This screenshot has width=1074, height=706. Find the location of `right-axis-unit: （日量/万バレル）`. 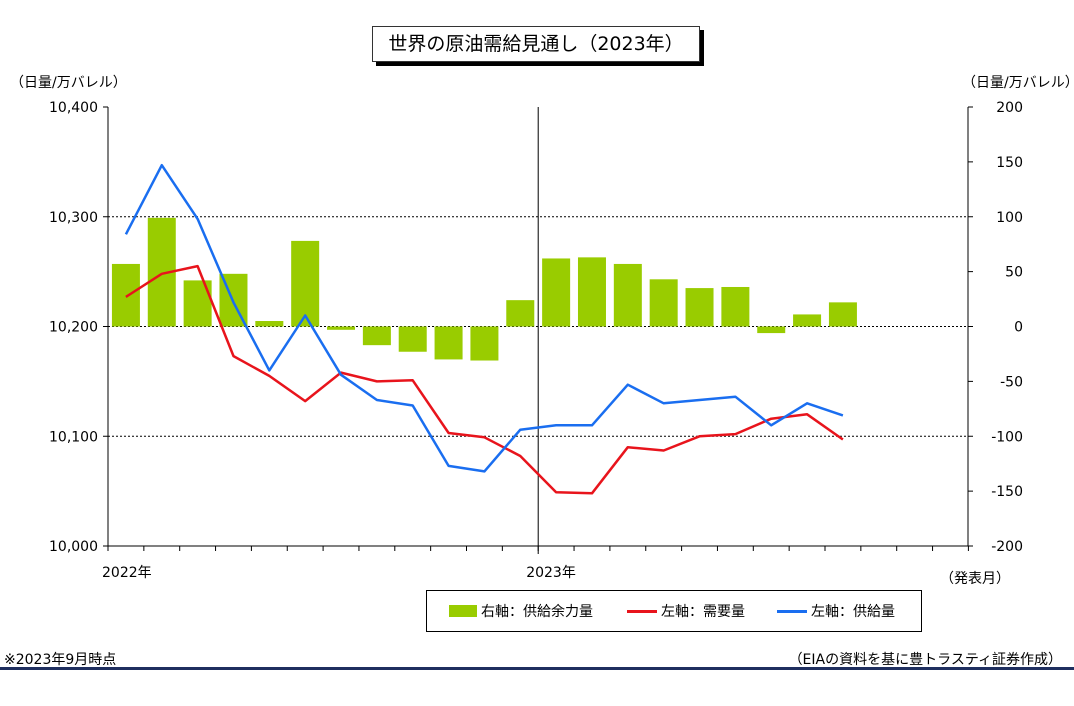

right-axis-unit: （日量/万バレル） is located at coordinates (1018, 83).